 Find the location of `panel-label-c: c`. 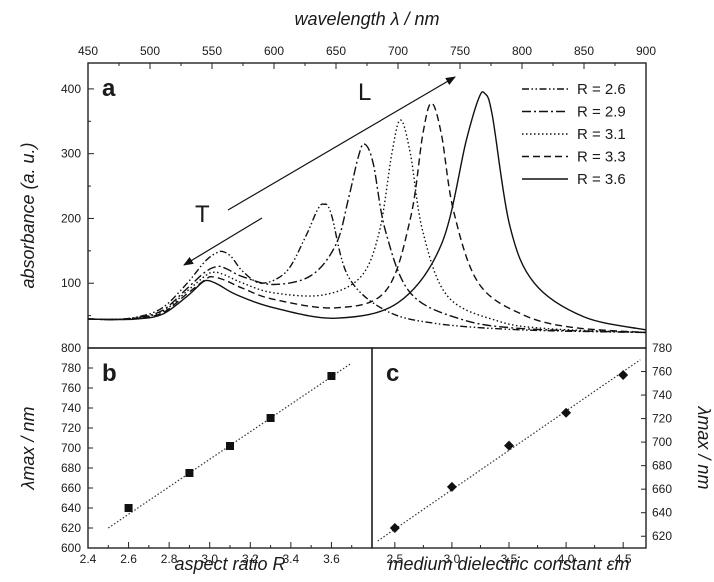

panel-label-c: c is located at coordinates (392, 373).